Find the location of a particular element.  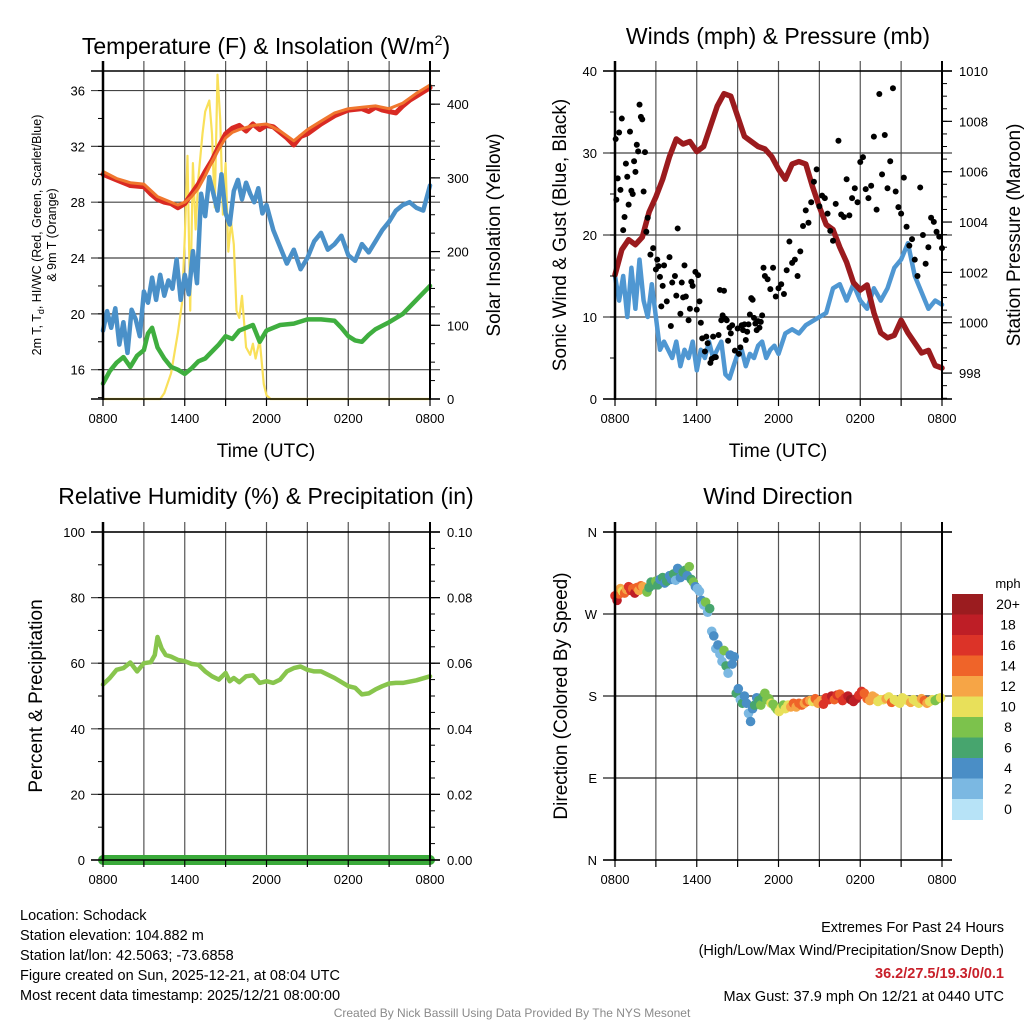

y-tick-label: 0 is located at coordinates (593, 399).